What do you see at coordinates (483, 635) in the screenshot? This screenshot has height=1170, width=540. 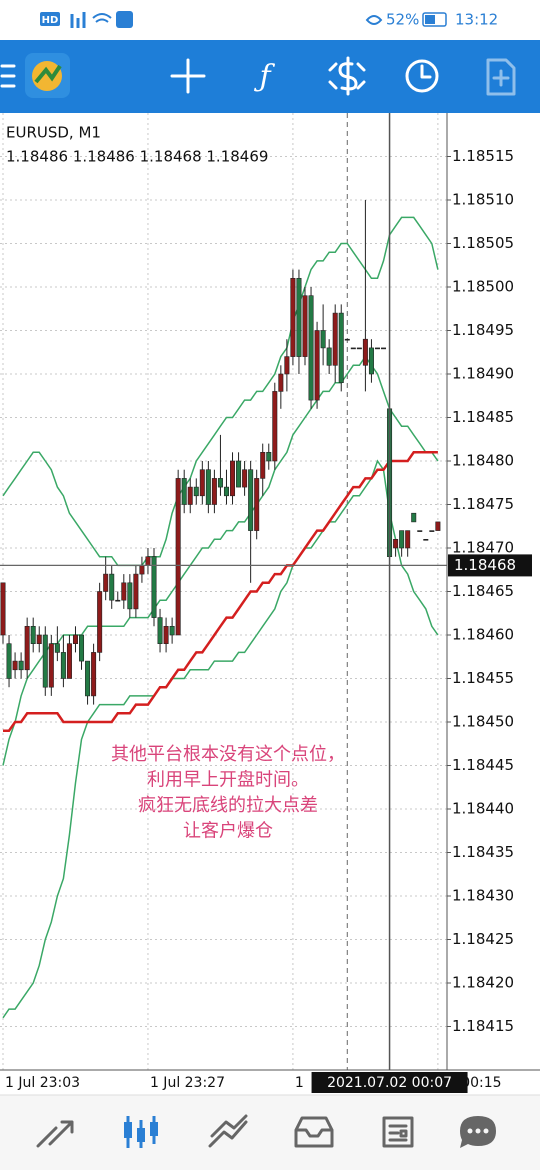 I see `y-tick-label: 1.18460` at bounding box center [483, 635].